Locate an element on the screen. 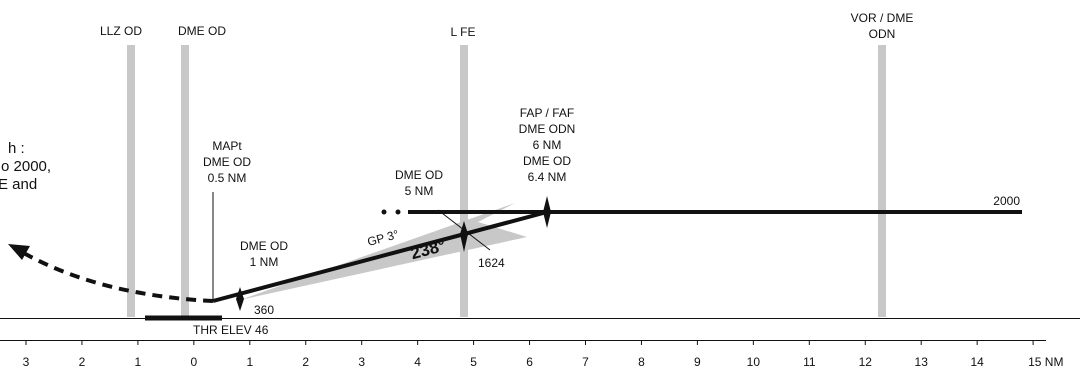 The image size is (1080, 372). axis-tick-label: 10 is located at coordinates (754, 362).